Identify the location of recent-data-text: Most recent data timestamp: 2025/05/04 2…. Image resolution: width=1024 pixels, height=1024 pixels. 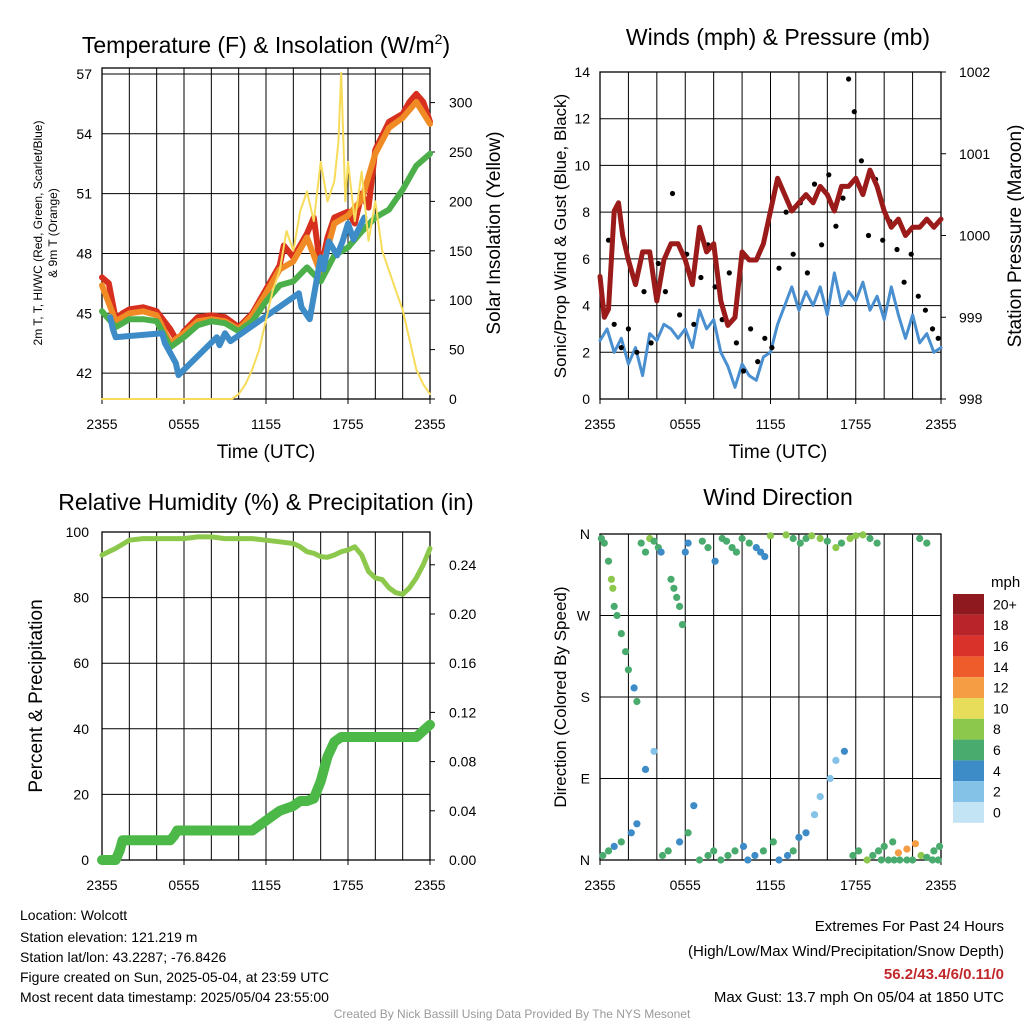
(174, 997).